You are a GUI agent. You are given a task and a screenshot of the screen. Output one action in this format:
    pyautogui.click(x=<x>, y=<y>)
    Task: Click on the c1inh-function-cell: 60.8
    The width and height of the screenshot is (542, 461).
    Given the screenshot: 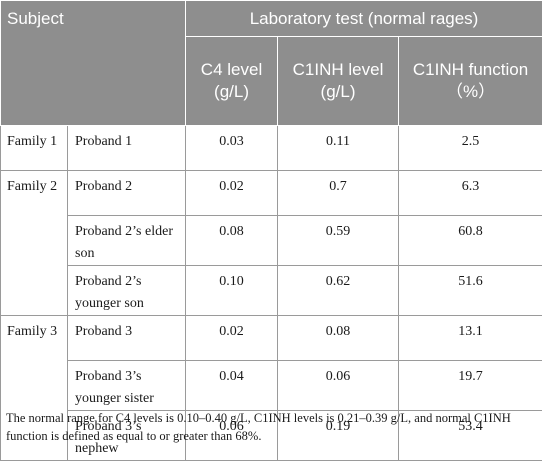 What is the action you would take?
    pyautogui.click(x=470, y=241)
    